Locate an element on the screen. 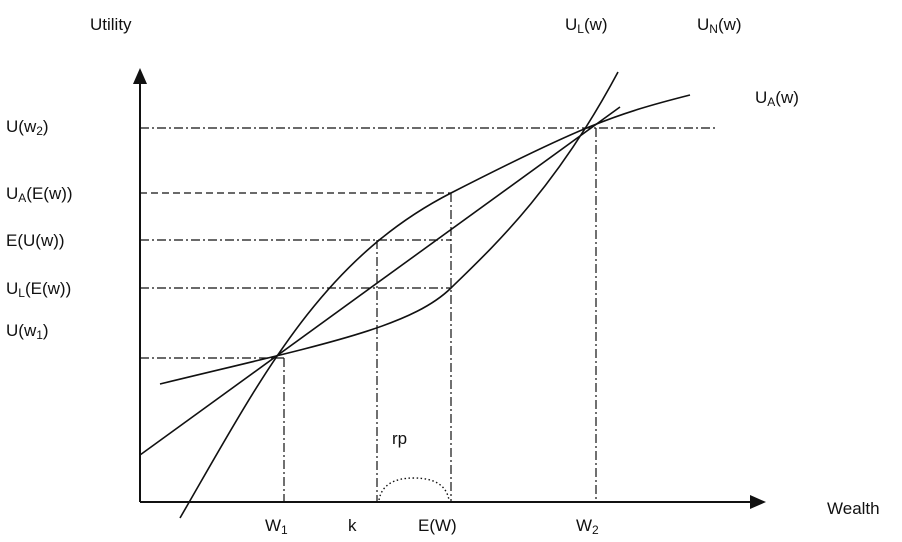 This screenshot has width=902, height=542. y-tick-e-uw: E(U(w)) is located at coordinates (35, 240).